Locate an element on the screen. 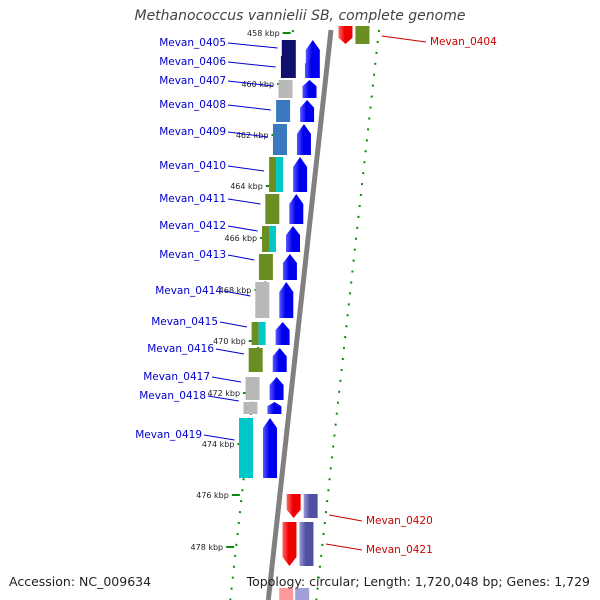  scale-tick-label: 468 kbp is located at coordinates (235, 290).